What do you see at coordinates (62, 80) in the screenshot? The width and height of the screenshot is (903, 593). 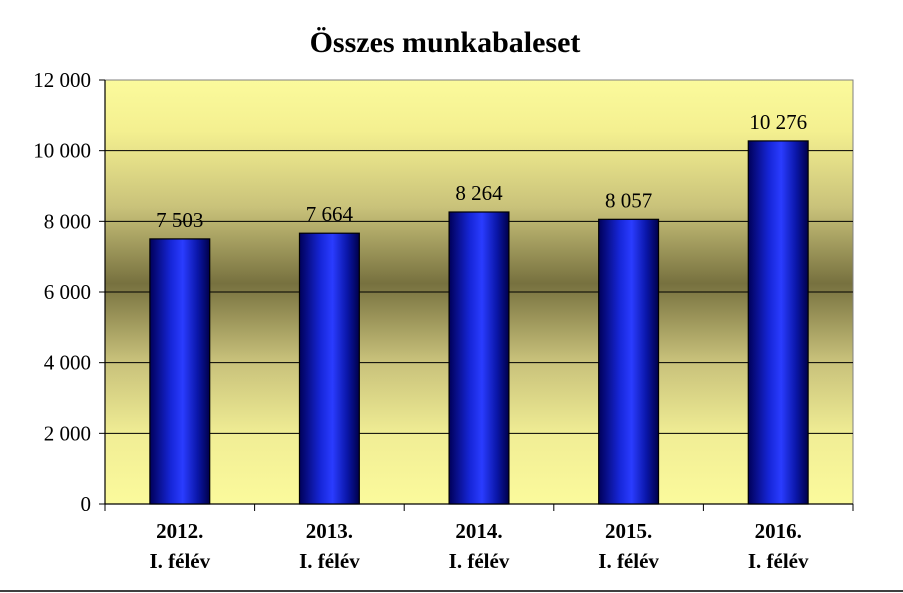 I see `y-tick-label: 12 000` at bounding box center [62, 80].